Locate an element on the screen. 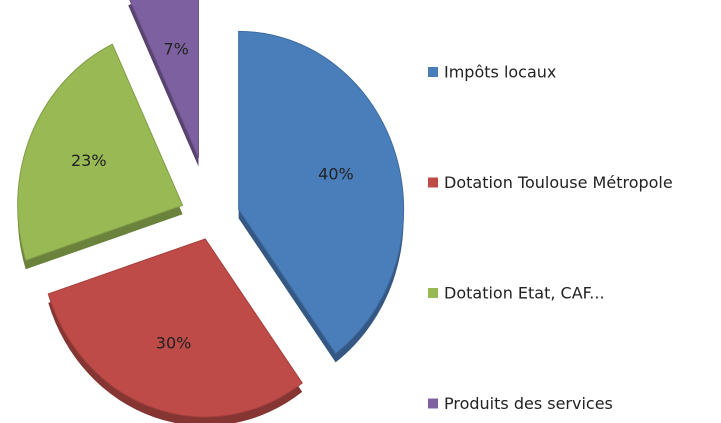 This screenshot has height=423, width=721. legend-label: Dotation Toulouse Métropole is located at coordinates (558, 182).